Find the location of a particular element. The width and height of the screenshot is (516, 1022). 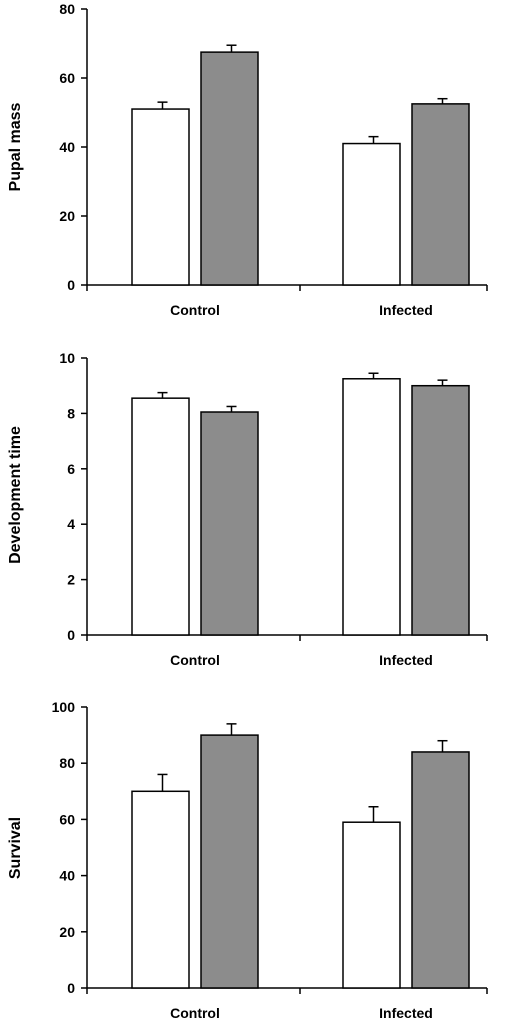

y-tick-label: 8 is located at coordinates (71, 413).